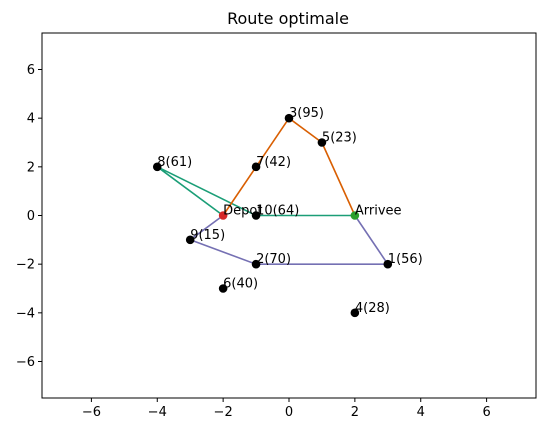 This screenshot has width=546, height=435. What do you see at coordinates (25, 313) in the screenshot?
I see `y-tick-label-1: −4` at bounding box center [25, 313].